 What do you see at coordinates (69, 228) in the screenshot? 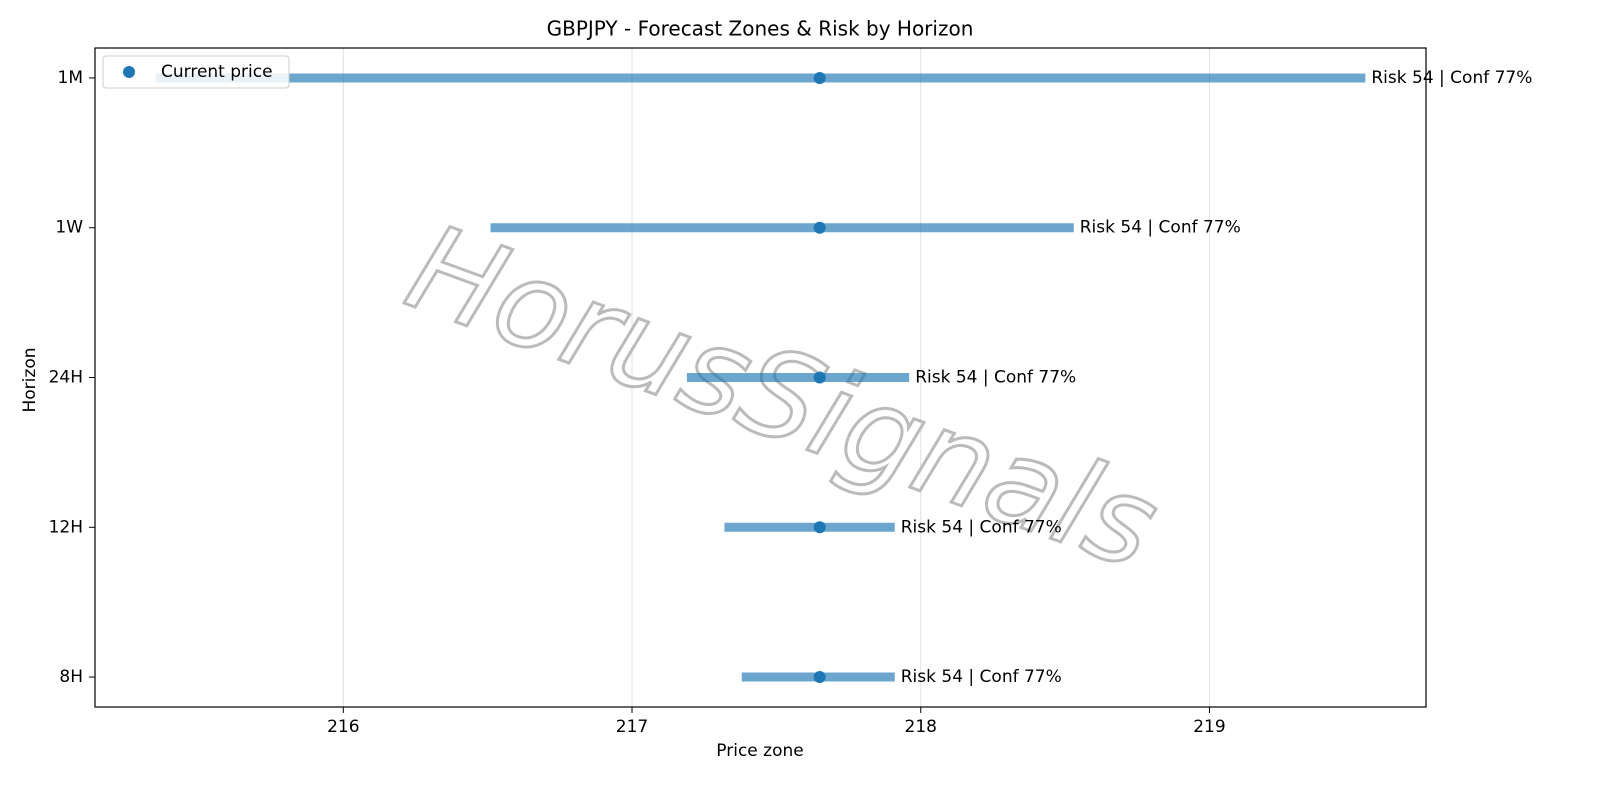
I see `y-tick-label: 1W` at bounding box center [69, 228].